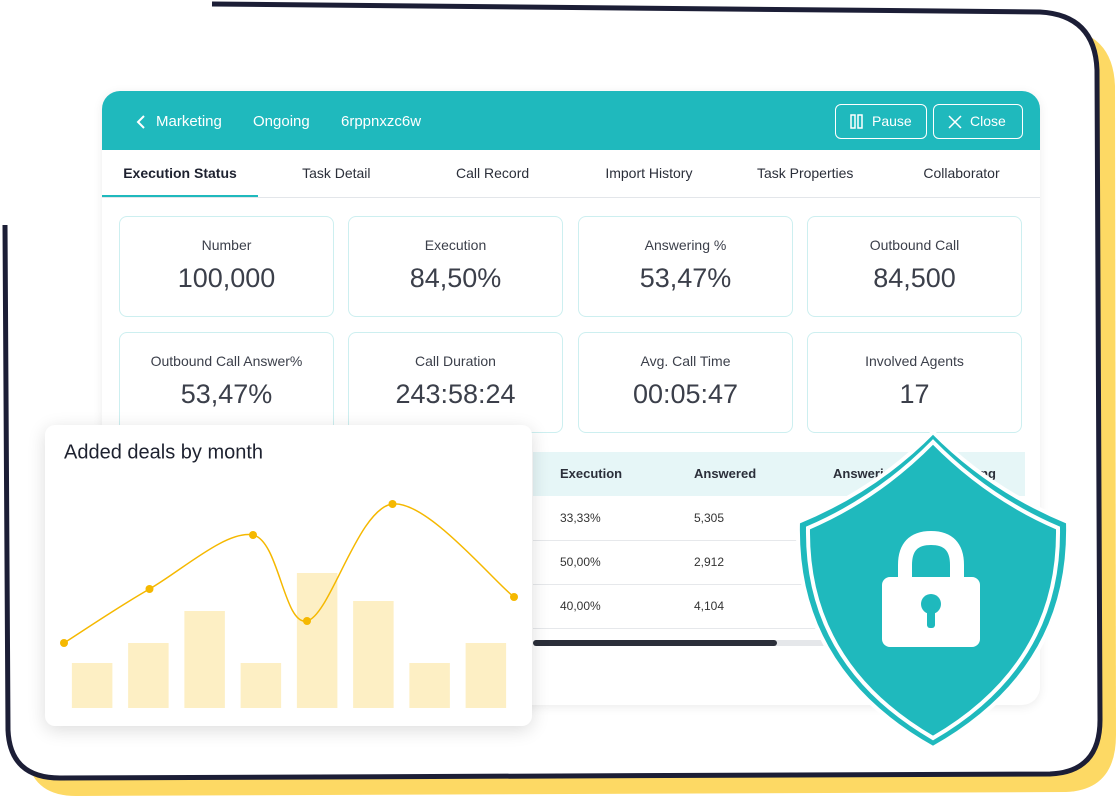 The height and width of the screenshot is (800, 1120). I want to click on back-link: Marketing, so click(189, 121).